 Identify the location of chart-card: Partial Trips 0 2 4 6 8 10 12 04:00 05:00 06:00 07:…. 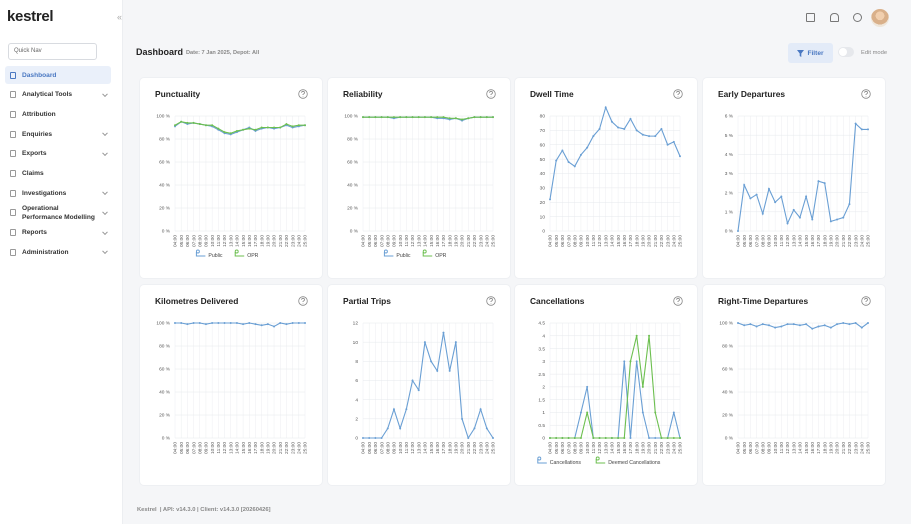
(419, 385).